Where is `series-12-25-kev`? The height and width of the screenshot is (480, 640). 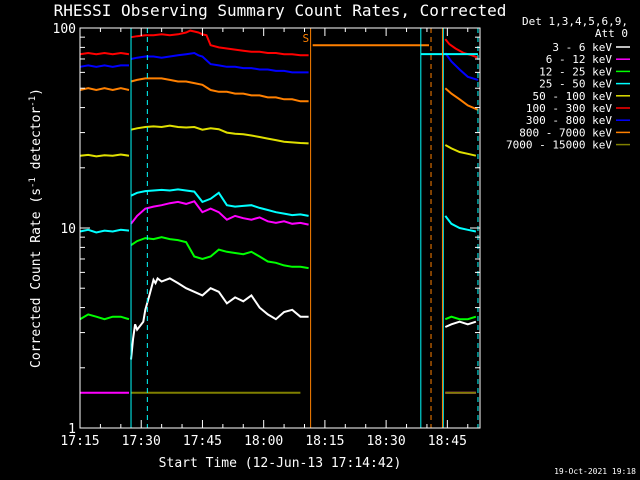
series-12-25-kev is located at coordinates (278, 278).